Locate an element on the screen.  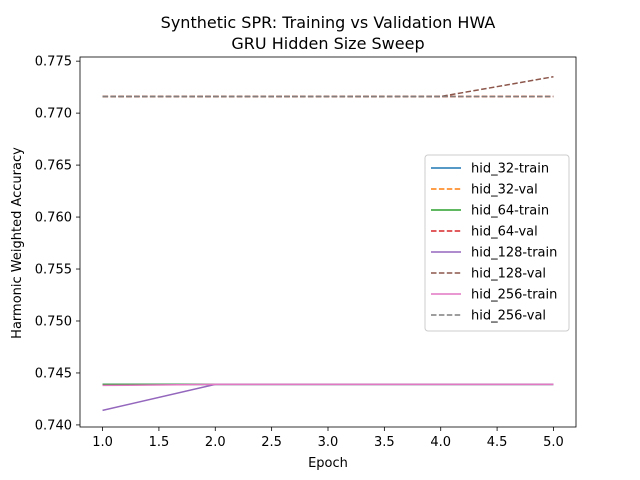
legend-box is located at coordinates (497, 243).